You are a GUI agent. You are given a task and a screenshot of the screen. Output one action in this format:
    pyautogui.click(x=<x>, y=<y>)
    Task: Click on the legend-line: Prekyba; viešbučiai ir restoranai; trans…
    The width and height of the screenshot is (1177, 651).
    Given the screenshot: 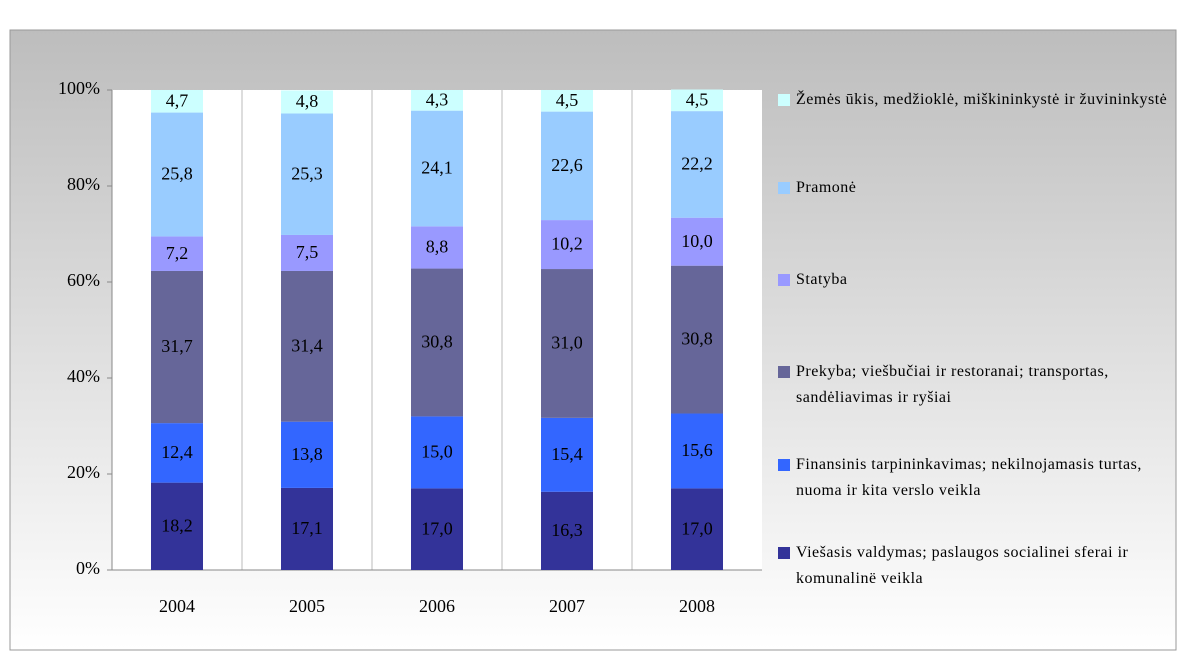 What is the action you would take?
    pyautogui.click(x=952, y=371)
    